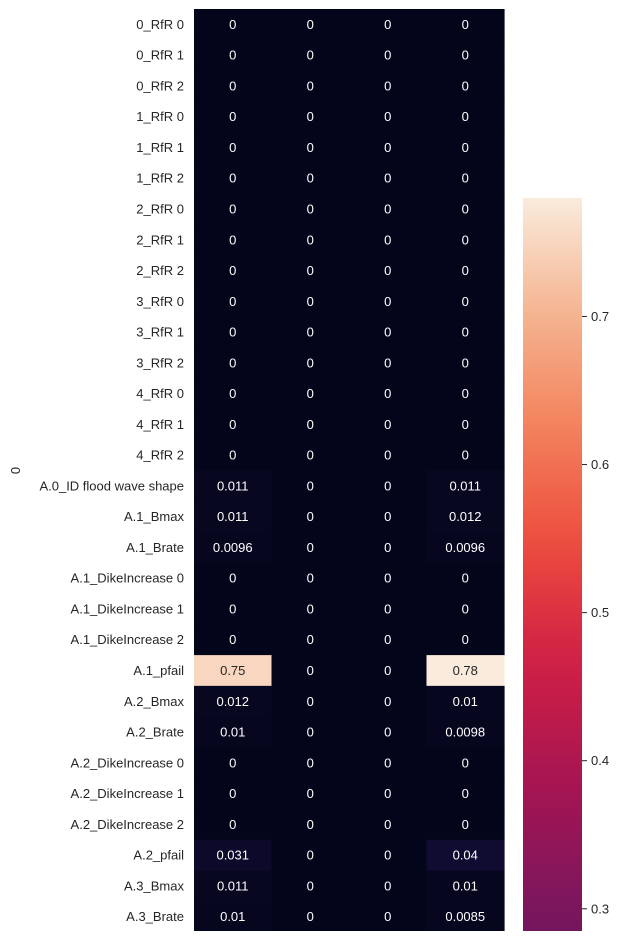  I want to click on row-tick-label: A.1_Bmax, so click(154, 516).